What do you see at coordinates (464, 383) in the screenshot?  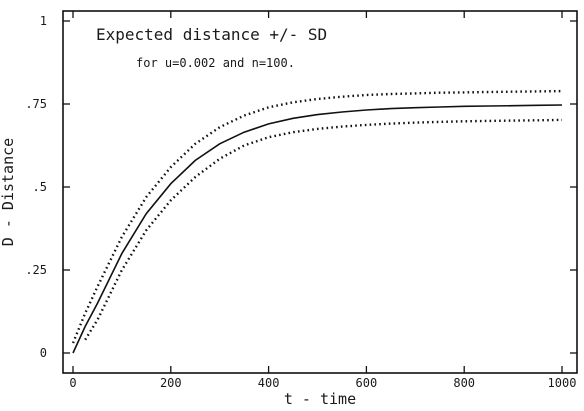 I see `x-tick-label: 800` at bounding box center [464, 383].